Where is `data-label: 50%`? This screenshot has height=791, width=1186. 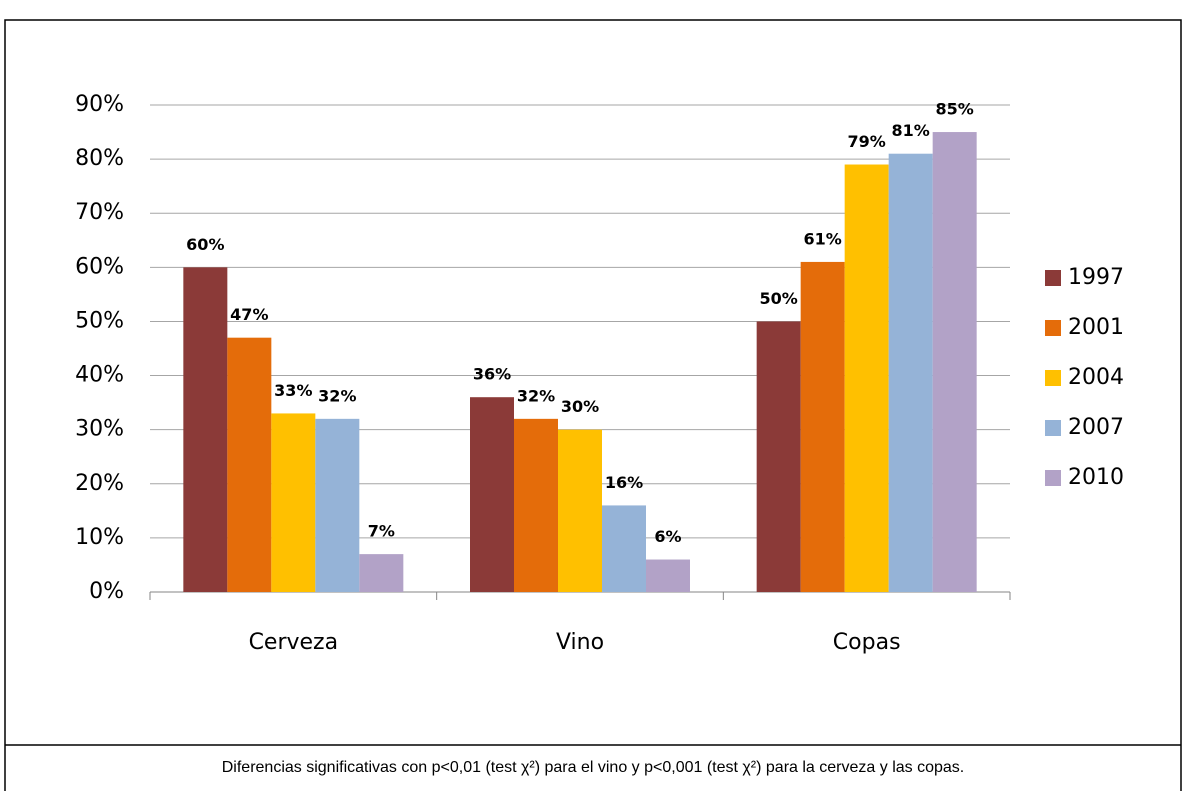
data-label: 50% is located at coordinates (779, 298).